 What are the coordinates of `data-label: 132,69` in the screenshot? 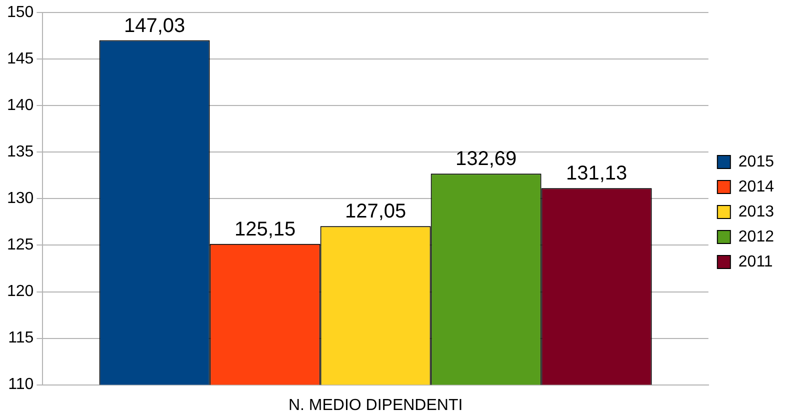 It's located at (486, 159).